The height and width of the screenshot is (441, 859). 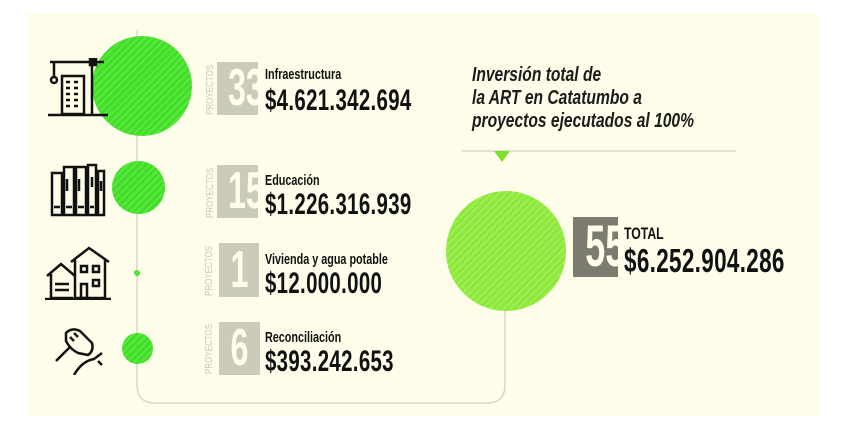 I want to click on project-count-box: 6, so click(x=239, y=348).